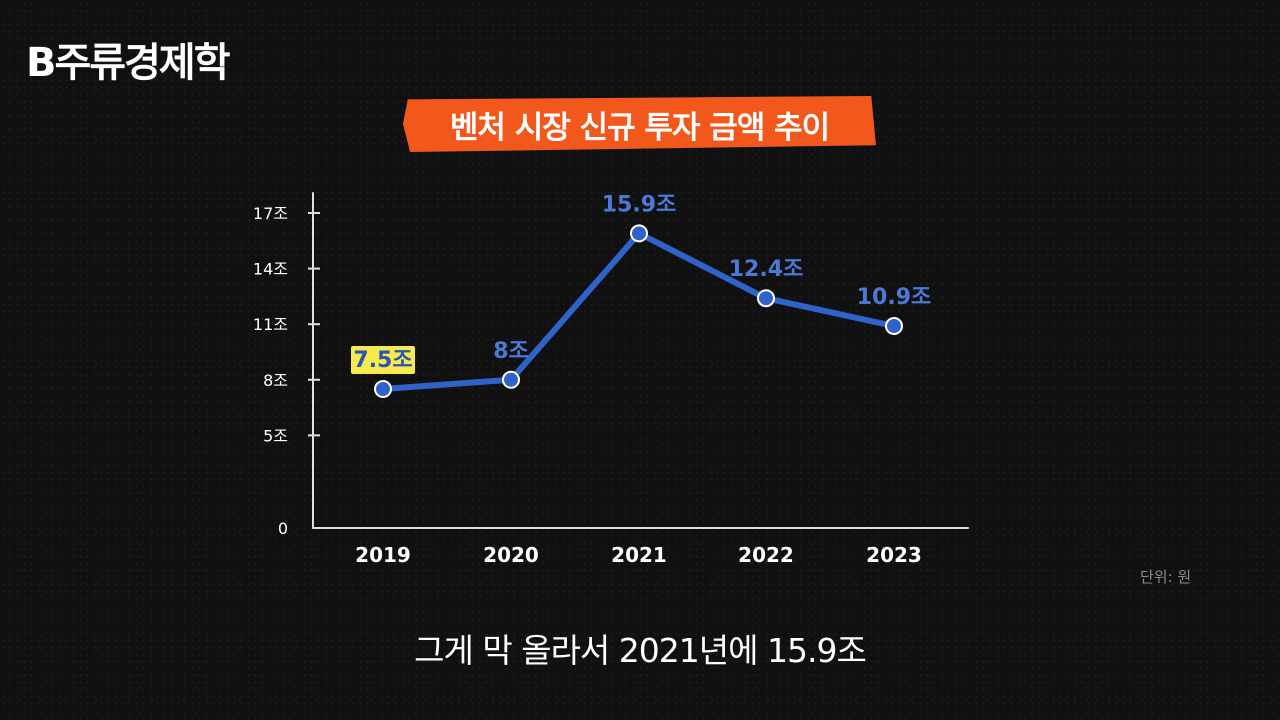  What do you see at coordinates (766, 555) in the screenshot?
I see `x-tick-label: 2022` at bounding box center [766, 555].